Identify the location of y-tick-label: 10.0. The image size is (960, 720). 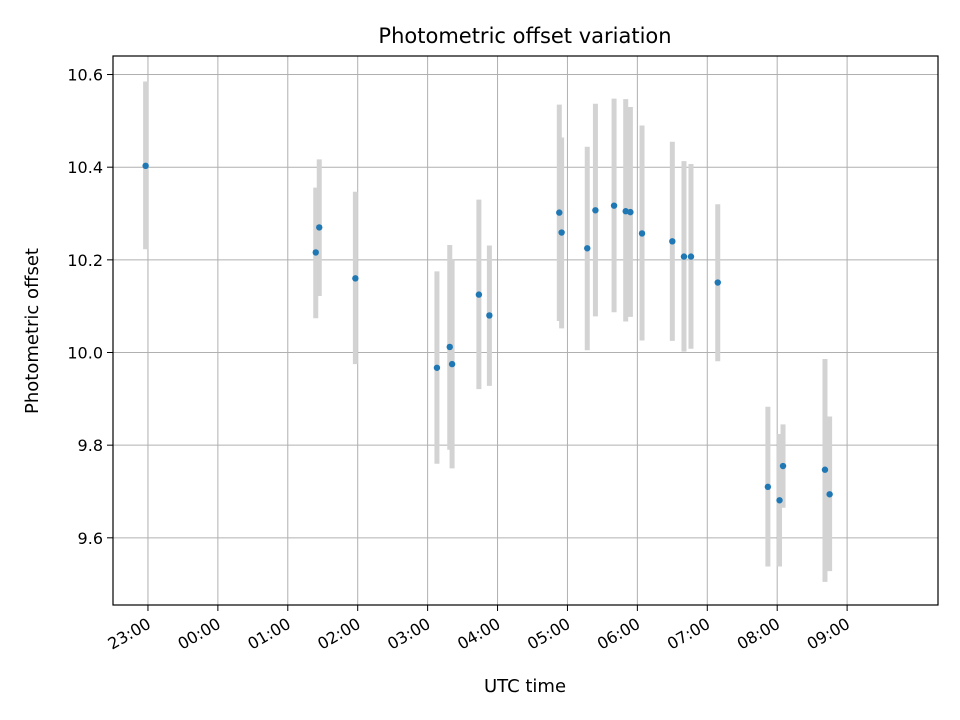
(85, 353).